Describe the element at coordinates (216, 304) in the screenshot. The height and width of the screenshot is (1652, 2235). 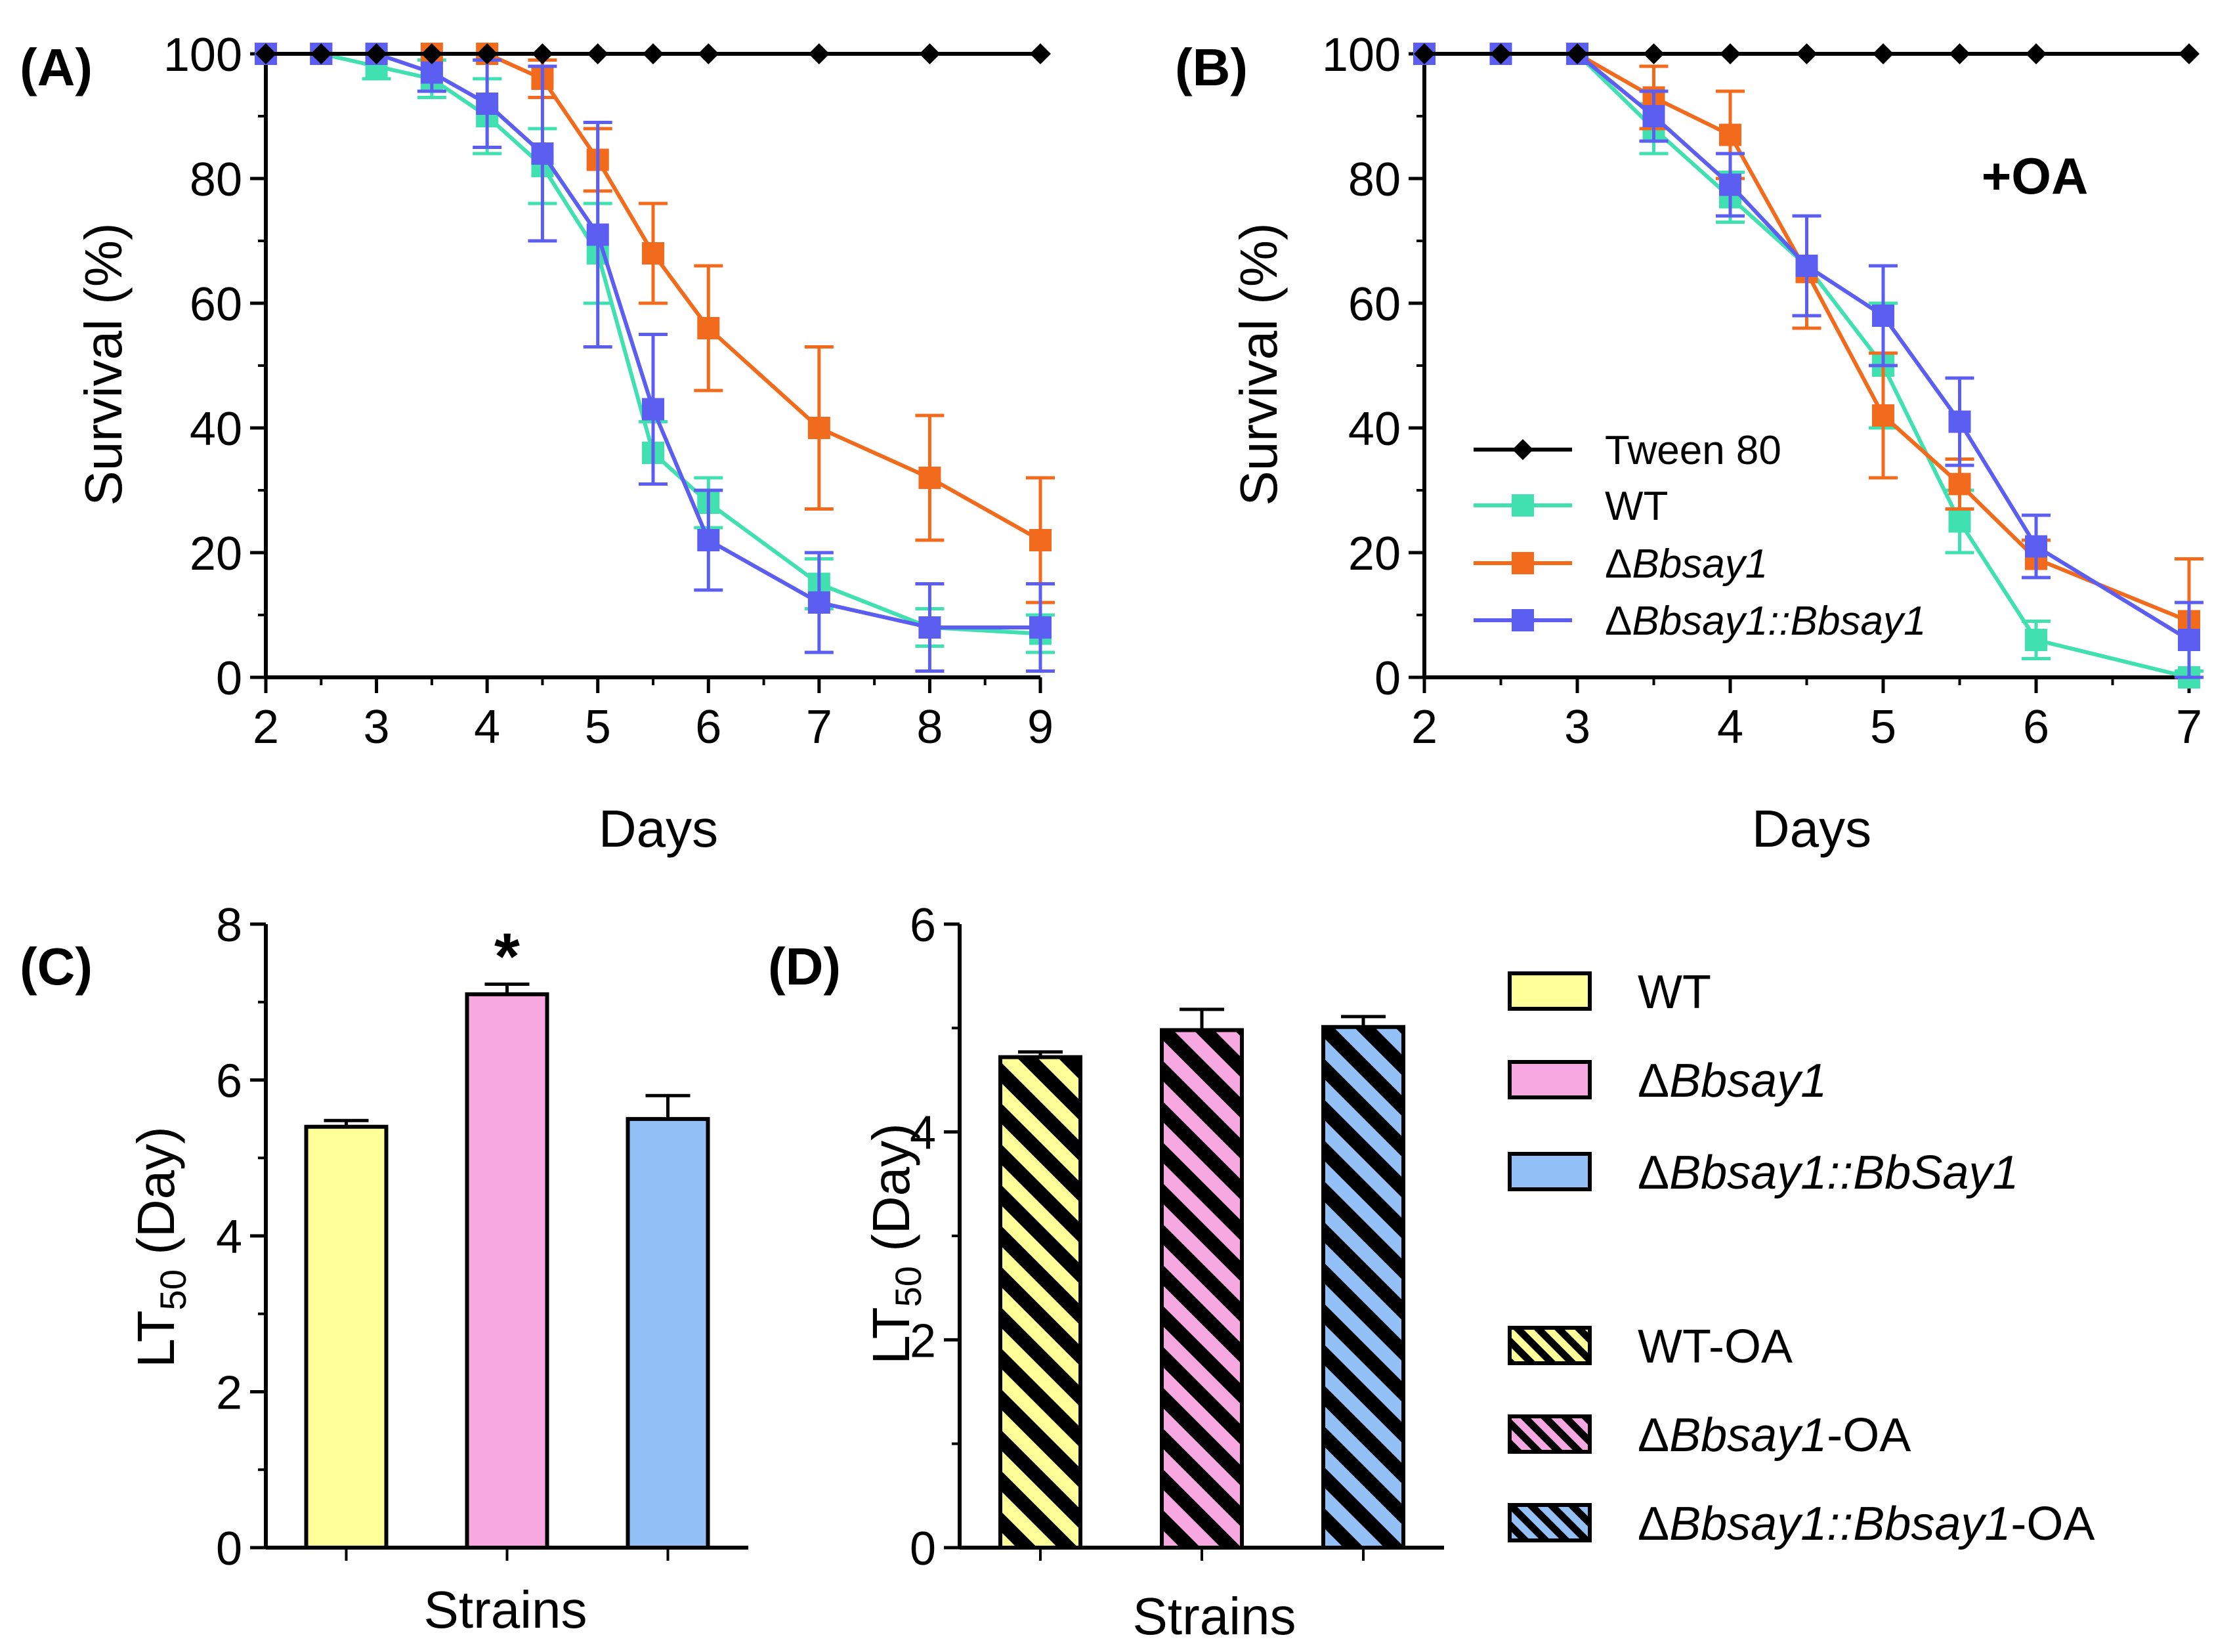
I see `panel-a-y-tick-label: 60` at that location.